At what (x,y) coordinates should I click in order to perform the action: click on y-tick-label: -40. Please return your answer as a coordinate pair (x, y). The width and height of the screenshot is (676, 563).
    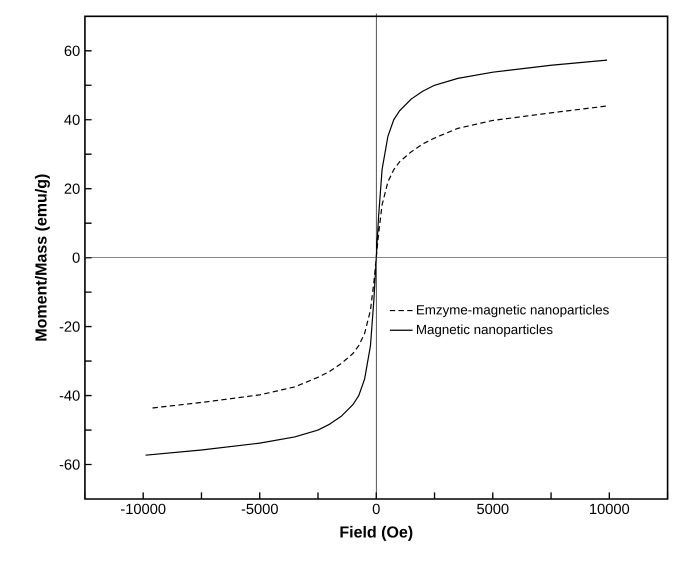
    Looking at the image, I should click on (70, 395).